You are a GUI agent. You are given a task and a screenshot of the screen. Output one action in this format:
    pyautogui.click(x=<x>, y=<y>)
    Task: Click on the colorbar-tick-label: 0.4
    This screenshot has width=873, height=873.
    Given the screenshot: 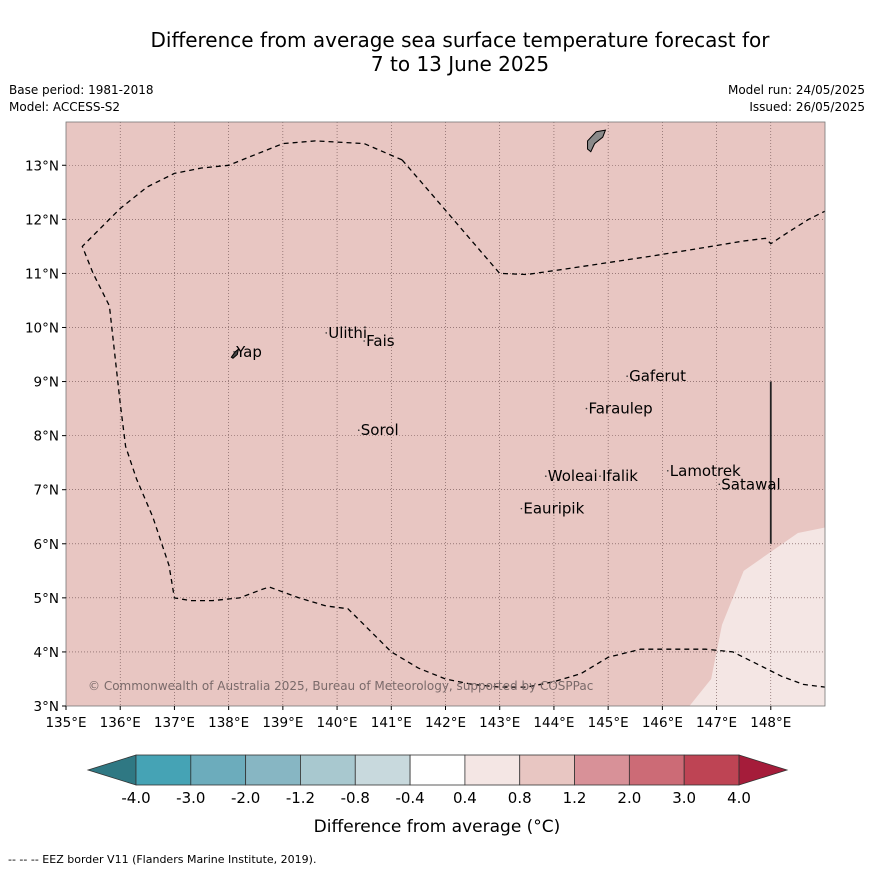 What is the action you would take?
    pyautogui.click(x=465, y=798)
    